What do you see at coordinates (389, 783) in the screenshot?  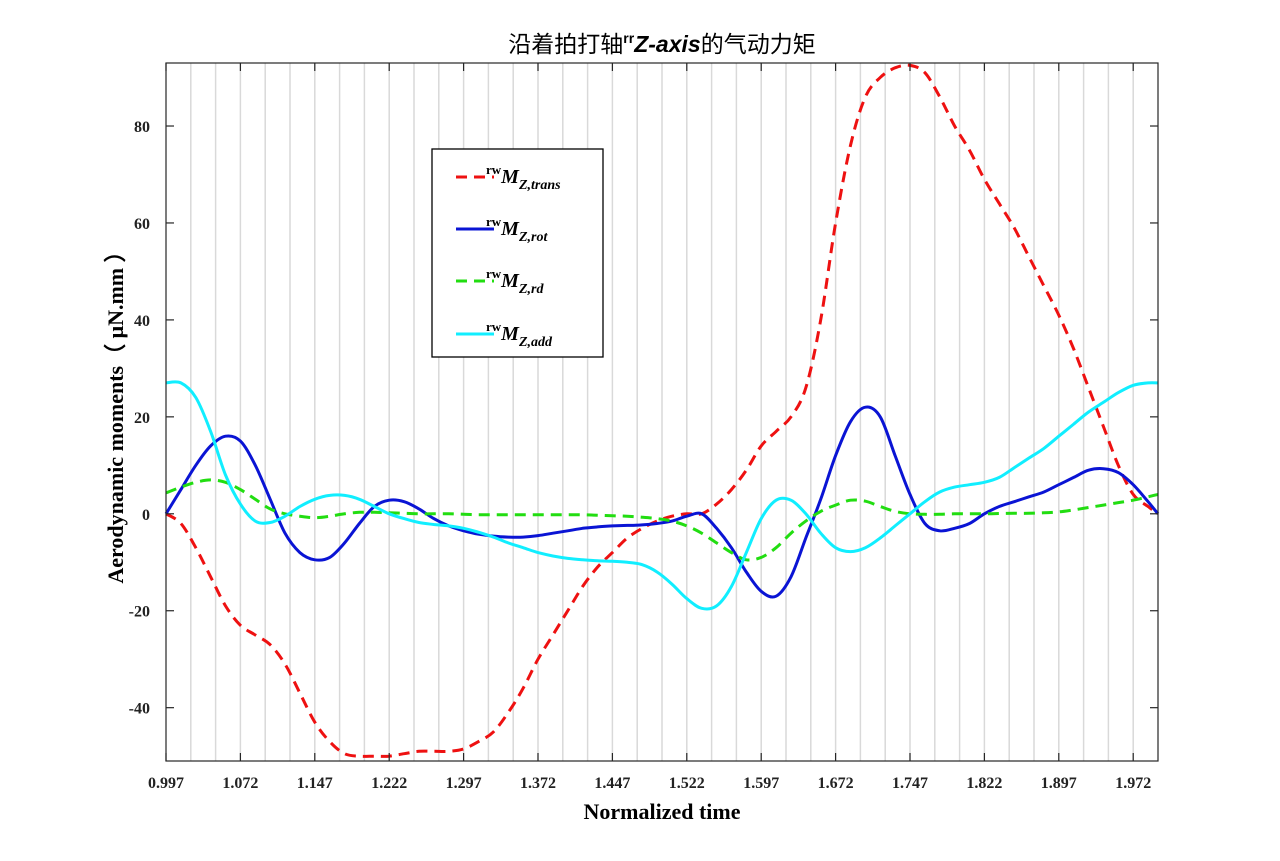 I see `x-tick-label: 1.222` at bounding box center [389, 783].